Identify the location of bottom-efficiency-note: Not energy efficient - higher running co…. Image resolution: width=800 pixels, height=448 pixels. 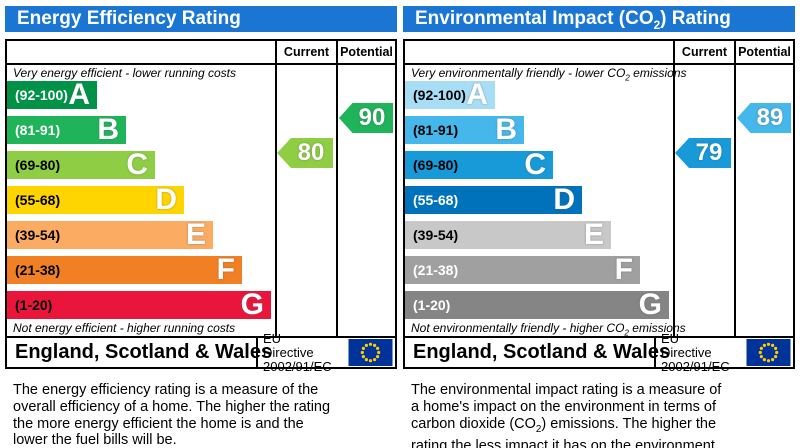
(124, 328).